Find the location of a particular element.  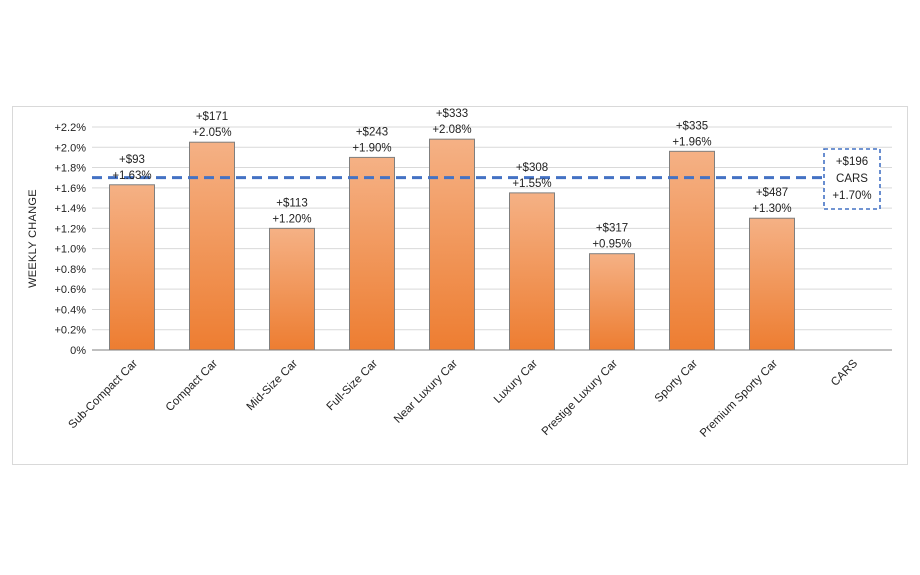

data-label: +2.05% is located at coordinates (211, 133).